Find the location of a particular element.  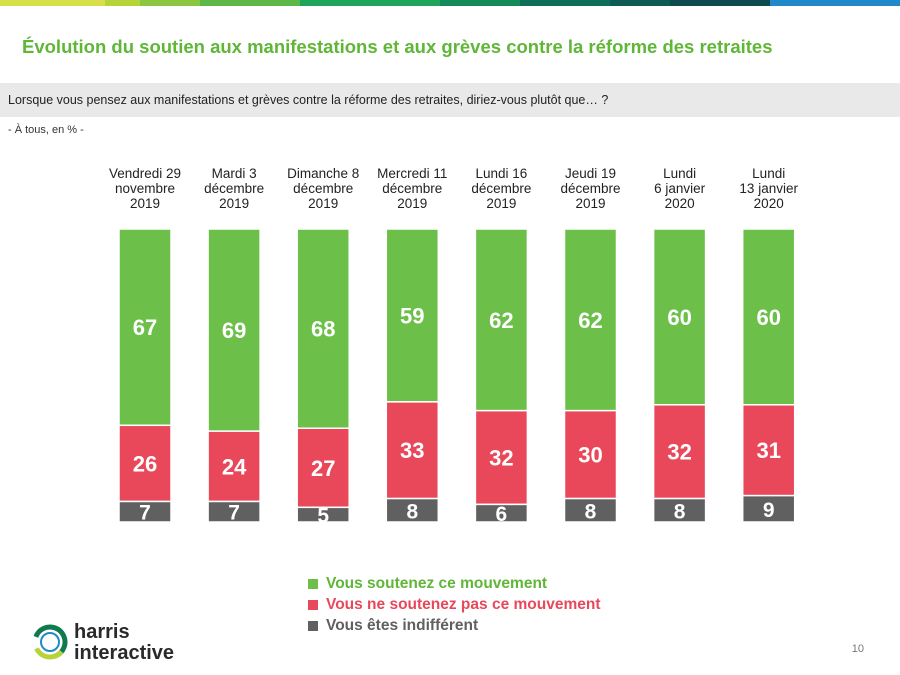

data-label: 33 is located at coordinates (412, 450).